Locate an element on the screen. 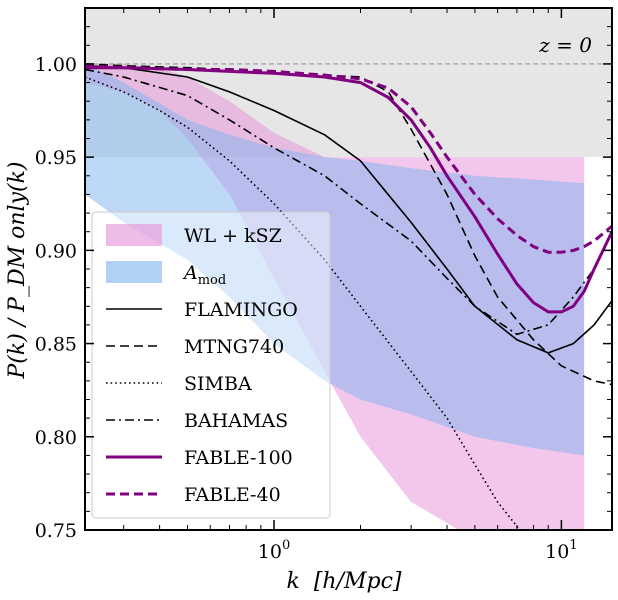  y-axis-label: P(k) / P_DM only(k) is located at coordinates (17, 270).